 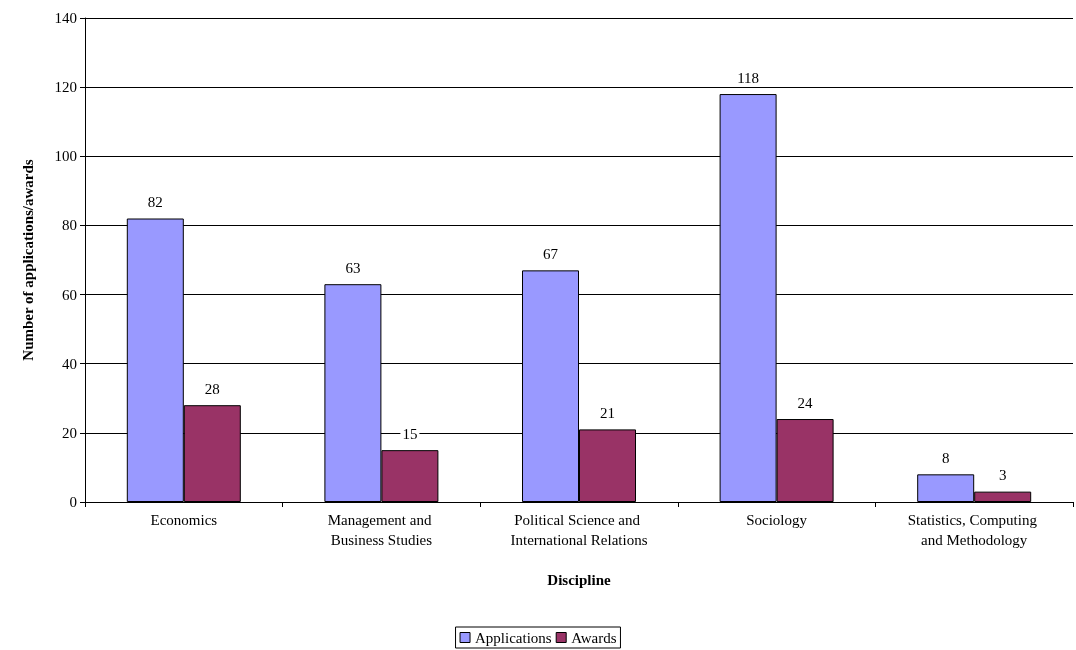 What do you see at coordinates (974, 530) in the screenshot?
I see `x-tick-label: Statistics, Computing and Methodology` at bounding box center [974, 530].